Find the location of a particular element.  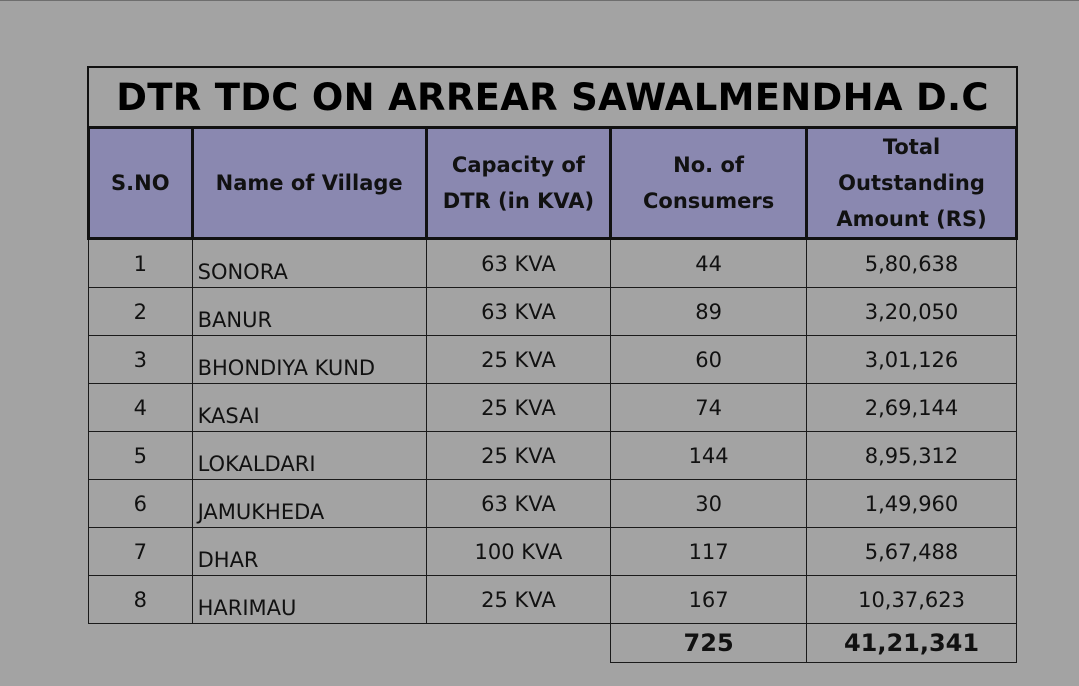

table-row: 2 BANUR 63 KVA 89 3,20,050 is located at coordinates (552, 311).